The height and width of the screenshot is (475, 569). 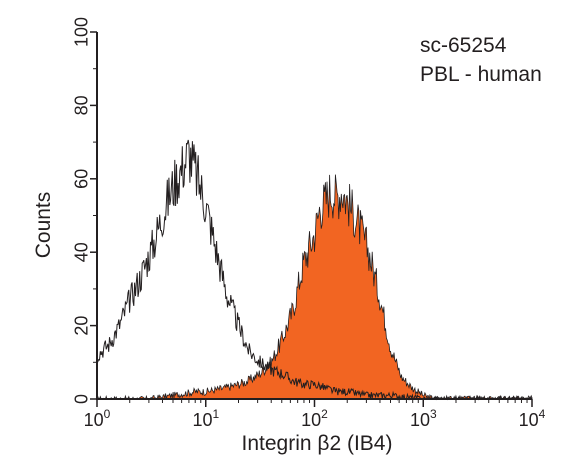 I want to click on y-tick-label: 0, so click(x=81, y=399).